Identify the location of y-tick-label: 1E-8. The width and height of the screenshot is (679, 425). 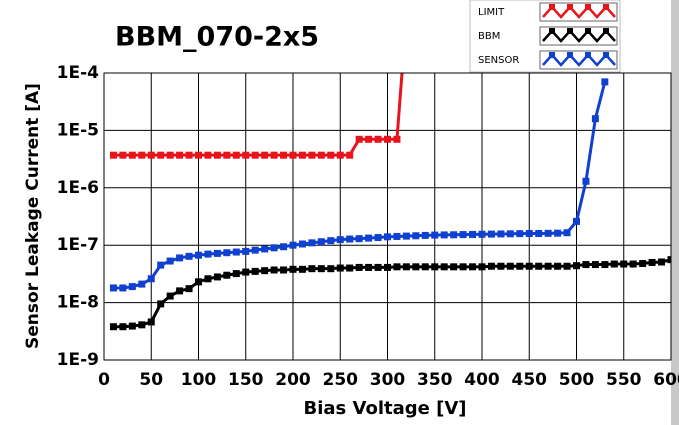
(78, 303).